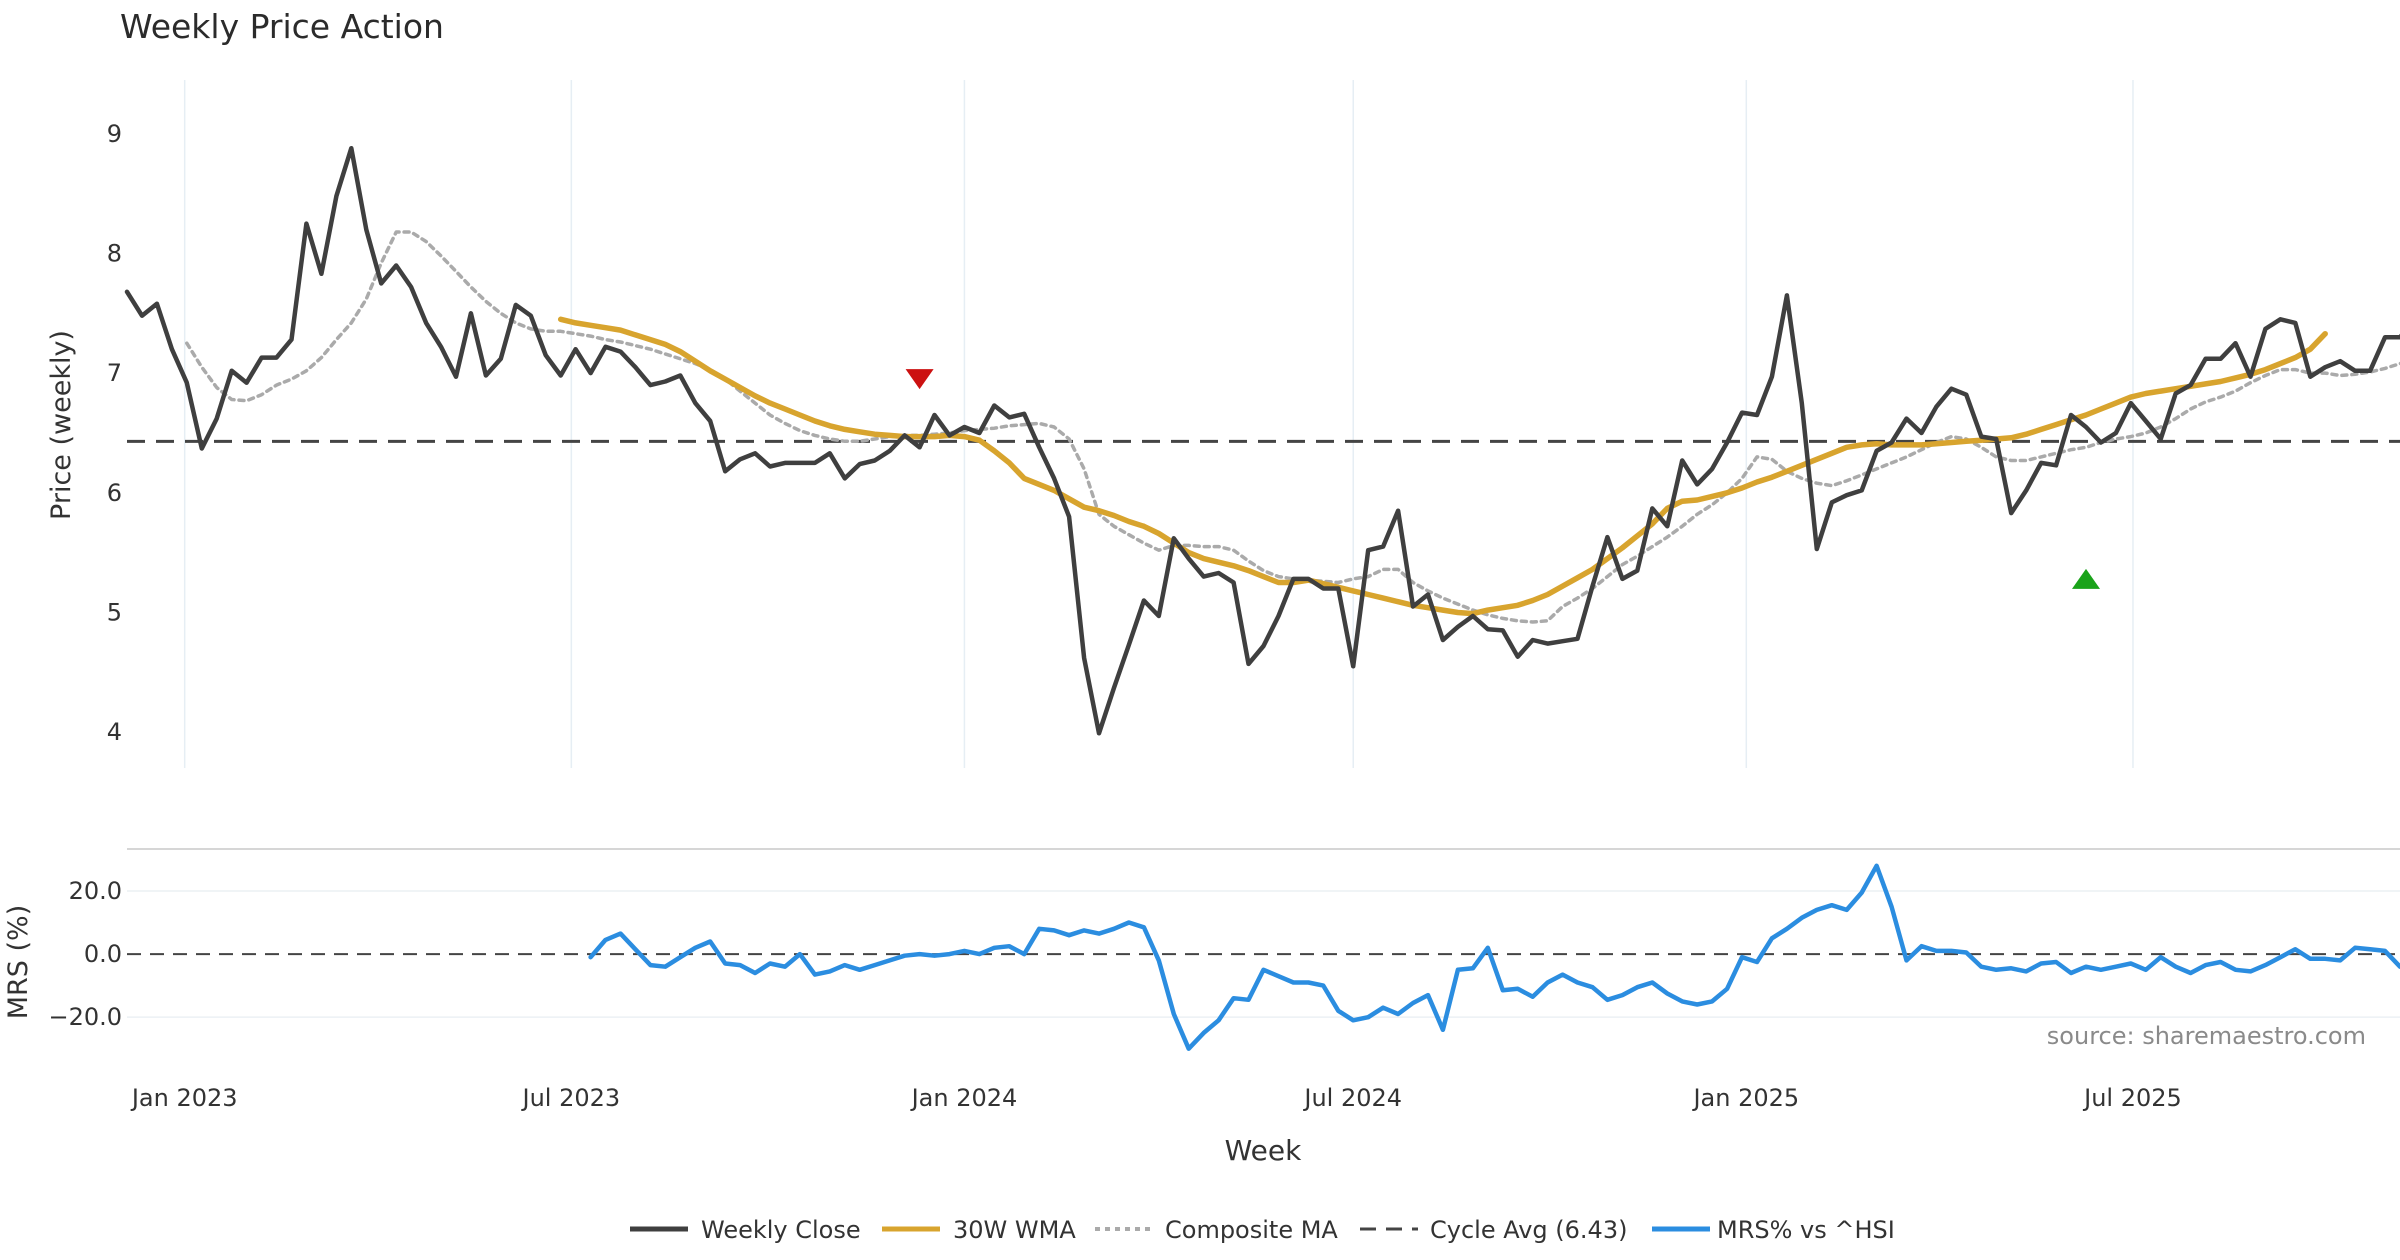  I want to click on signal-markers, so click(1502, 479).